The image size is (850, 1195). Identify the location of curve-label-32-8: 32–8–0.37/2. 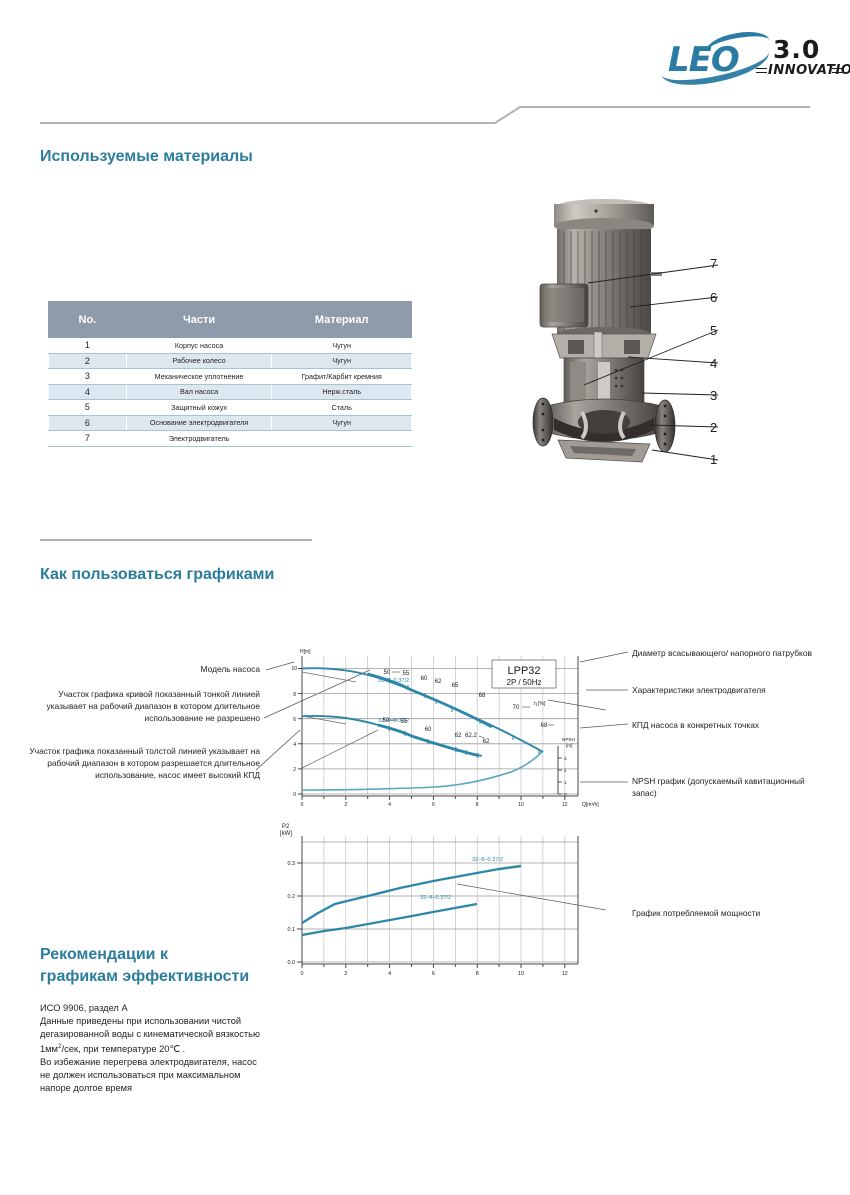
(393, 681).